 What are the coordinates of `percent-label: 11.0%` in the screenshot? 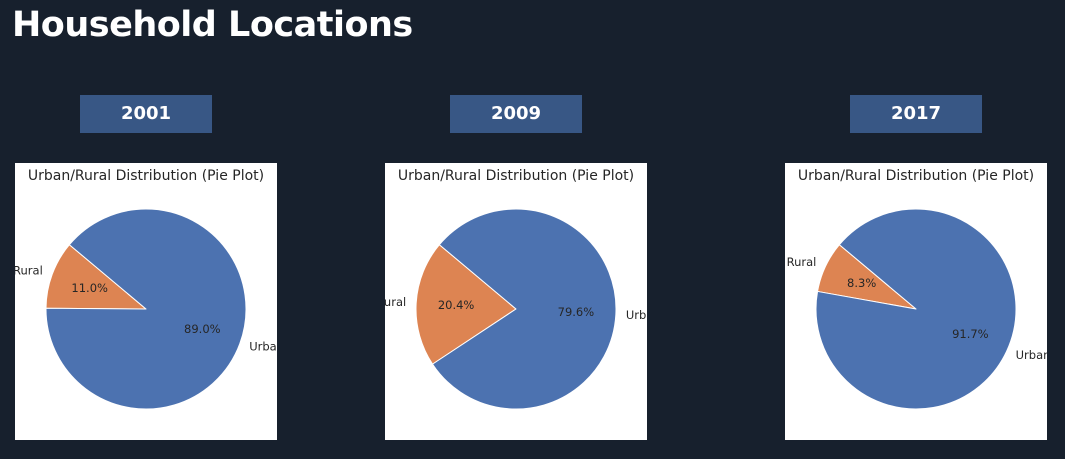 It's located at (89, 288).